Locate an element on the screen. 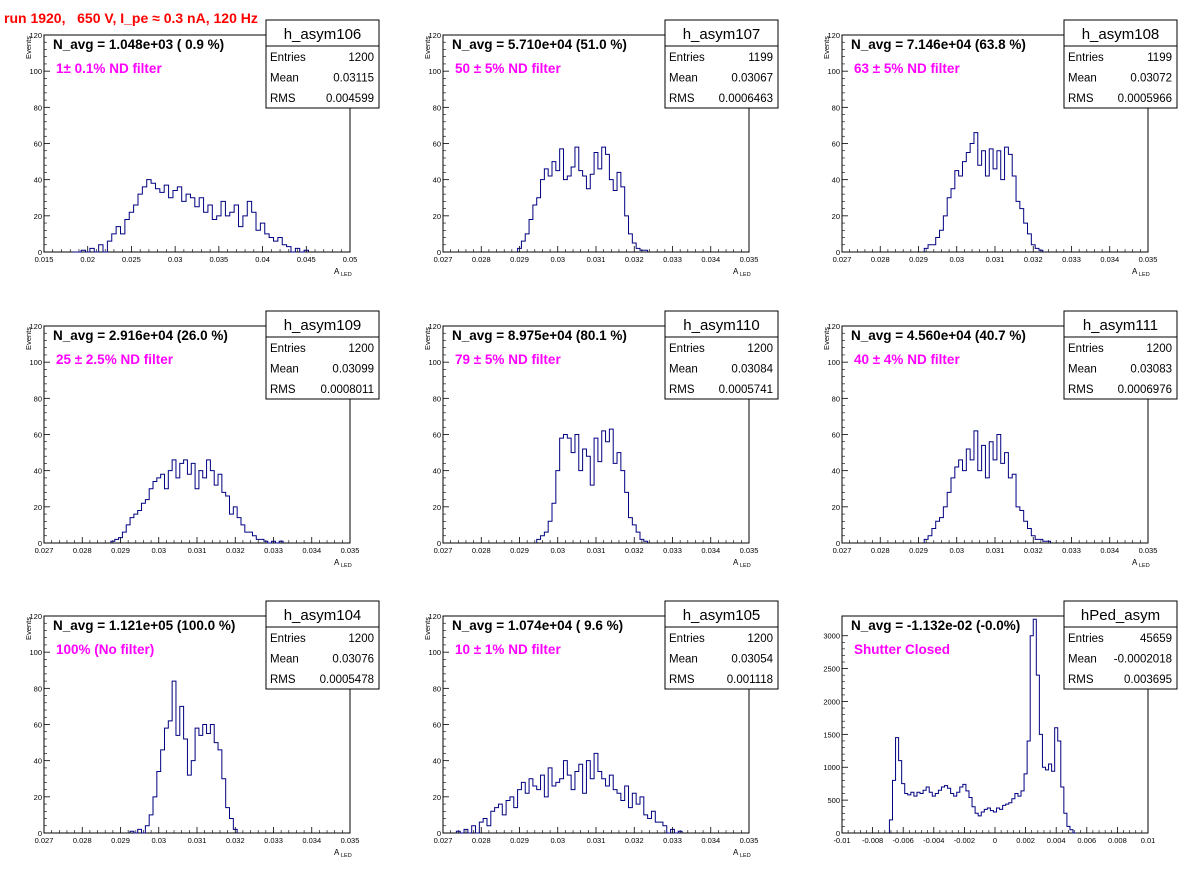  stats-value-rms: 0.0006463 is located at coordinates (746, 99).